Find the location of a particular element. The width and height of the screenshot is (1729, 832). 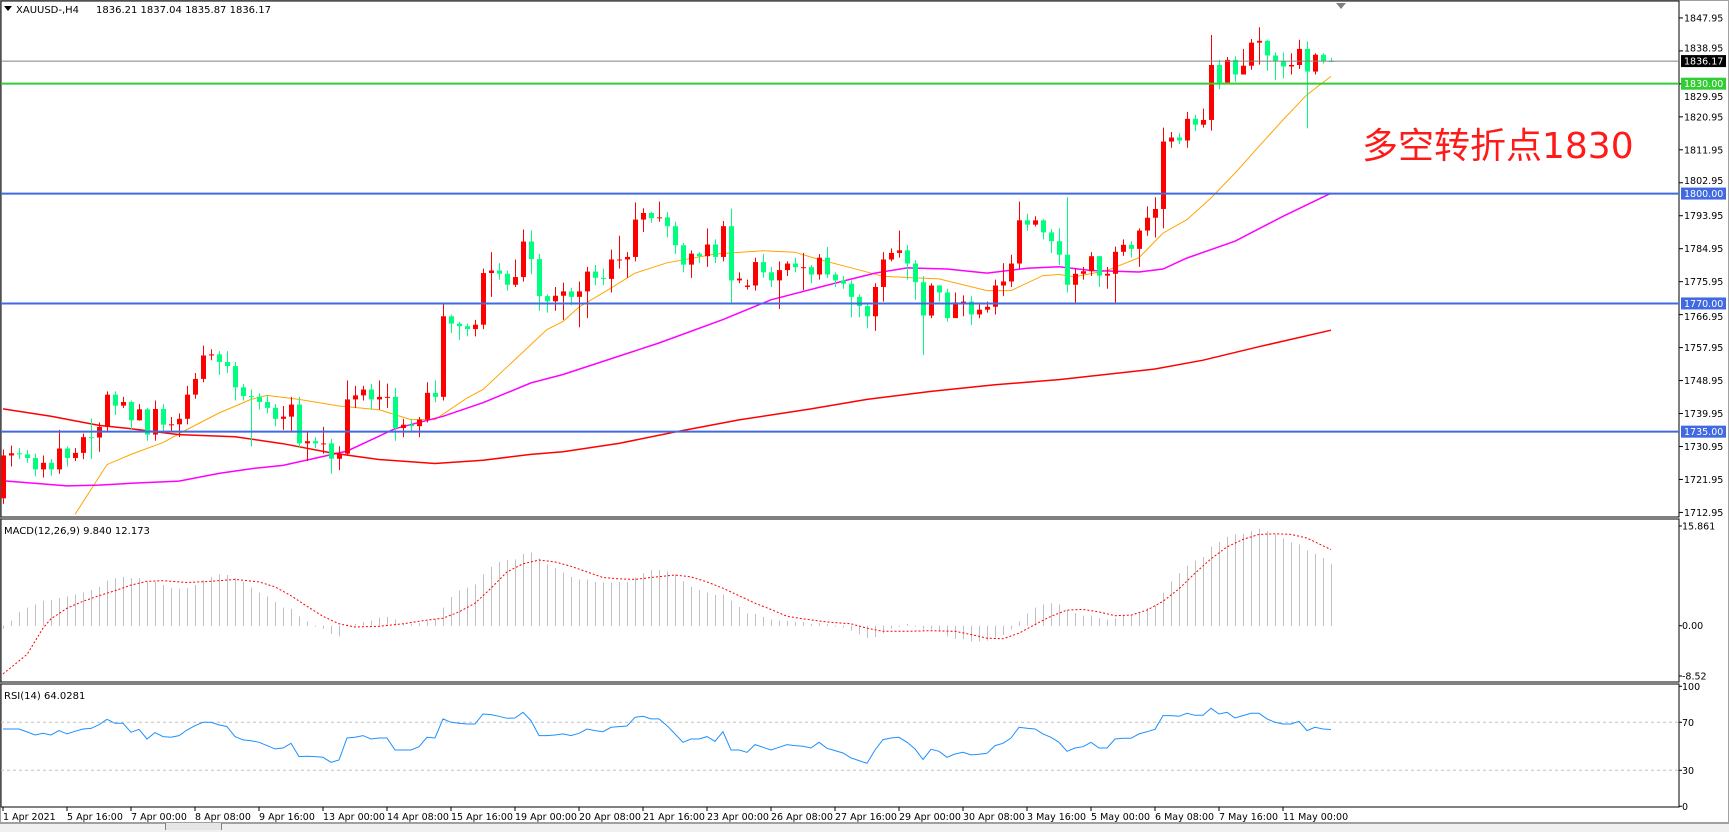

chart-shift-marker-icon is located at coordinates (1341, 6).